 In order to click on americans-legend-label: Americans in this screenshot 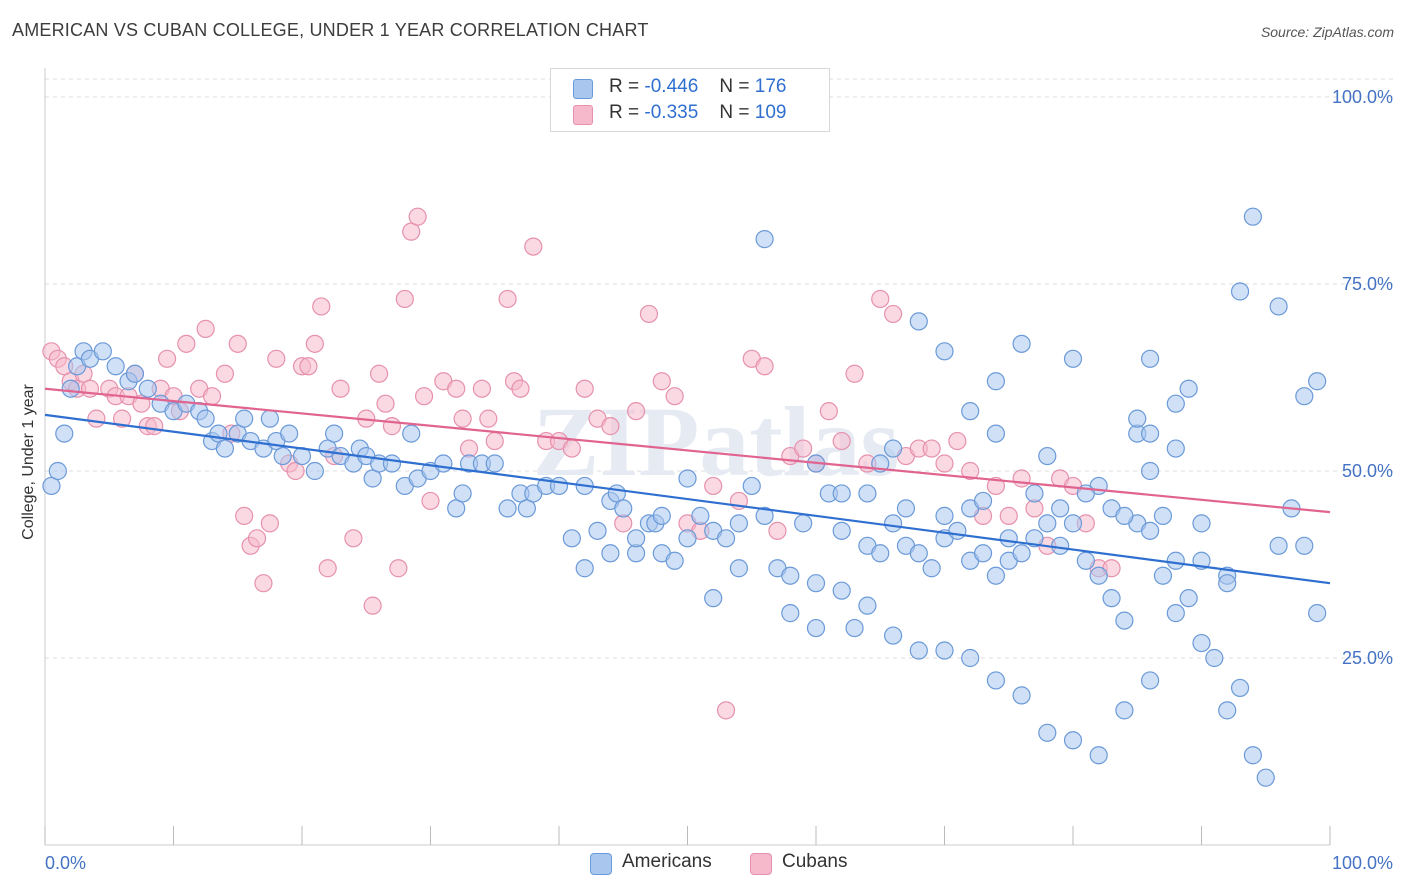, I will do `click(667, 861)`.